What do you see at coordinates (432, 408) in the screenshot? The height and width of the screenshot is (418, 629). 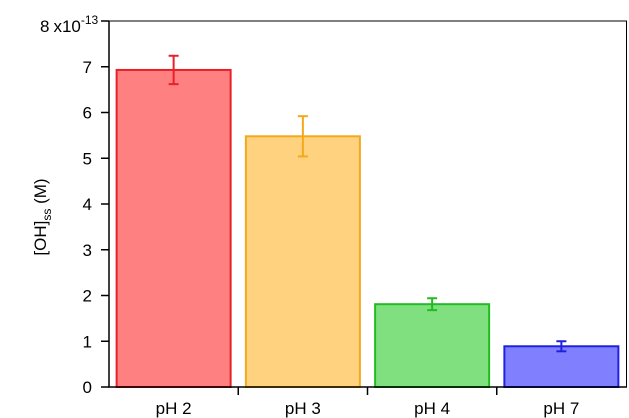 I see `x-tick-label: pH 4` at bounding box center [432, 408].